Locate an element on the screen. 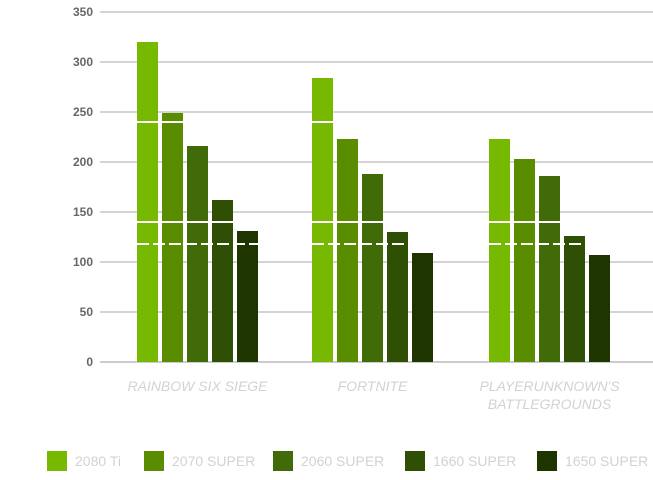 The image size is (653, 480). legend-swatch-2060-super is located at coordinates (283, 461).